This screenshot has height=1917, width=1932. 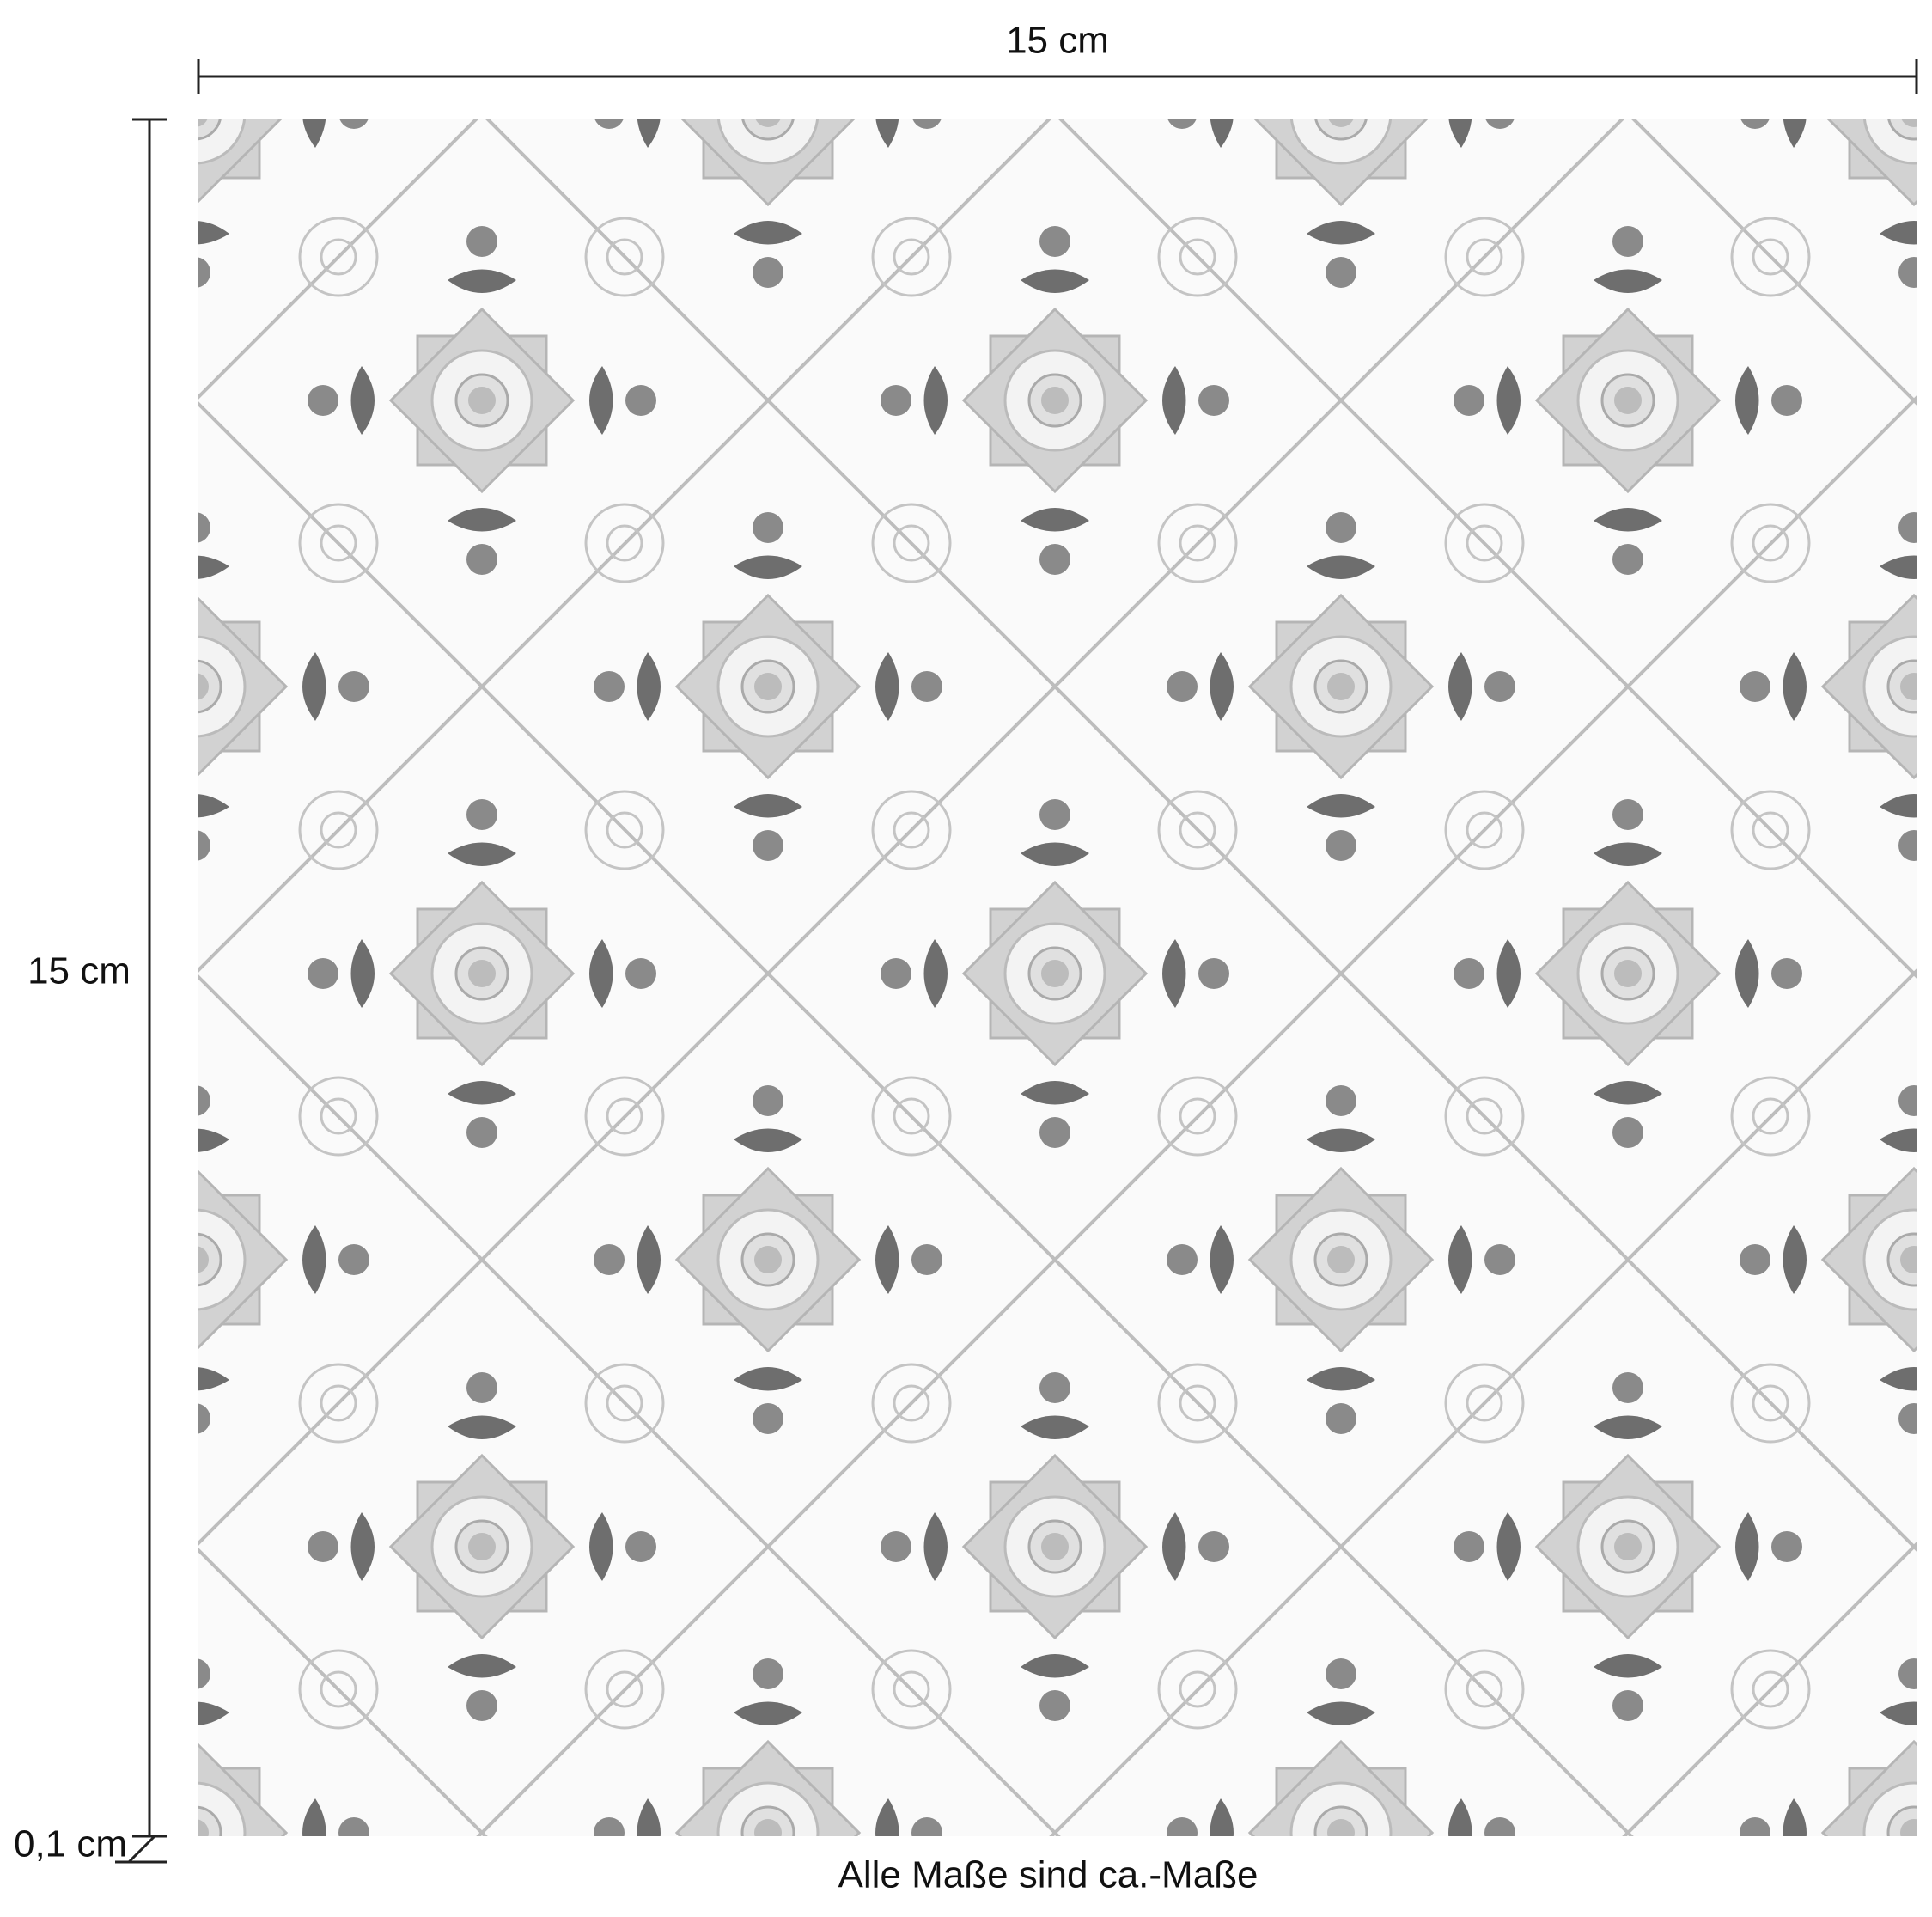 I want to click on thickness-label: 0,1 cm, so click(x=70, y=1844).